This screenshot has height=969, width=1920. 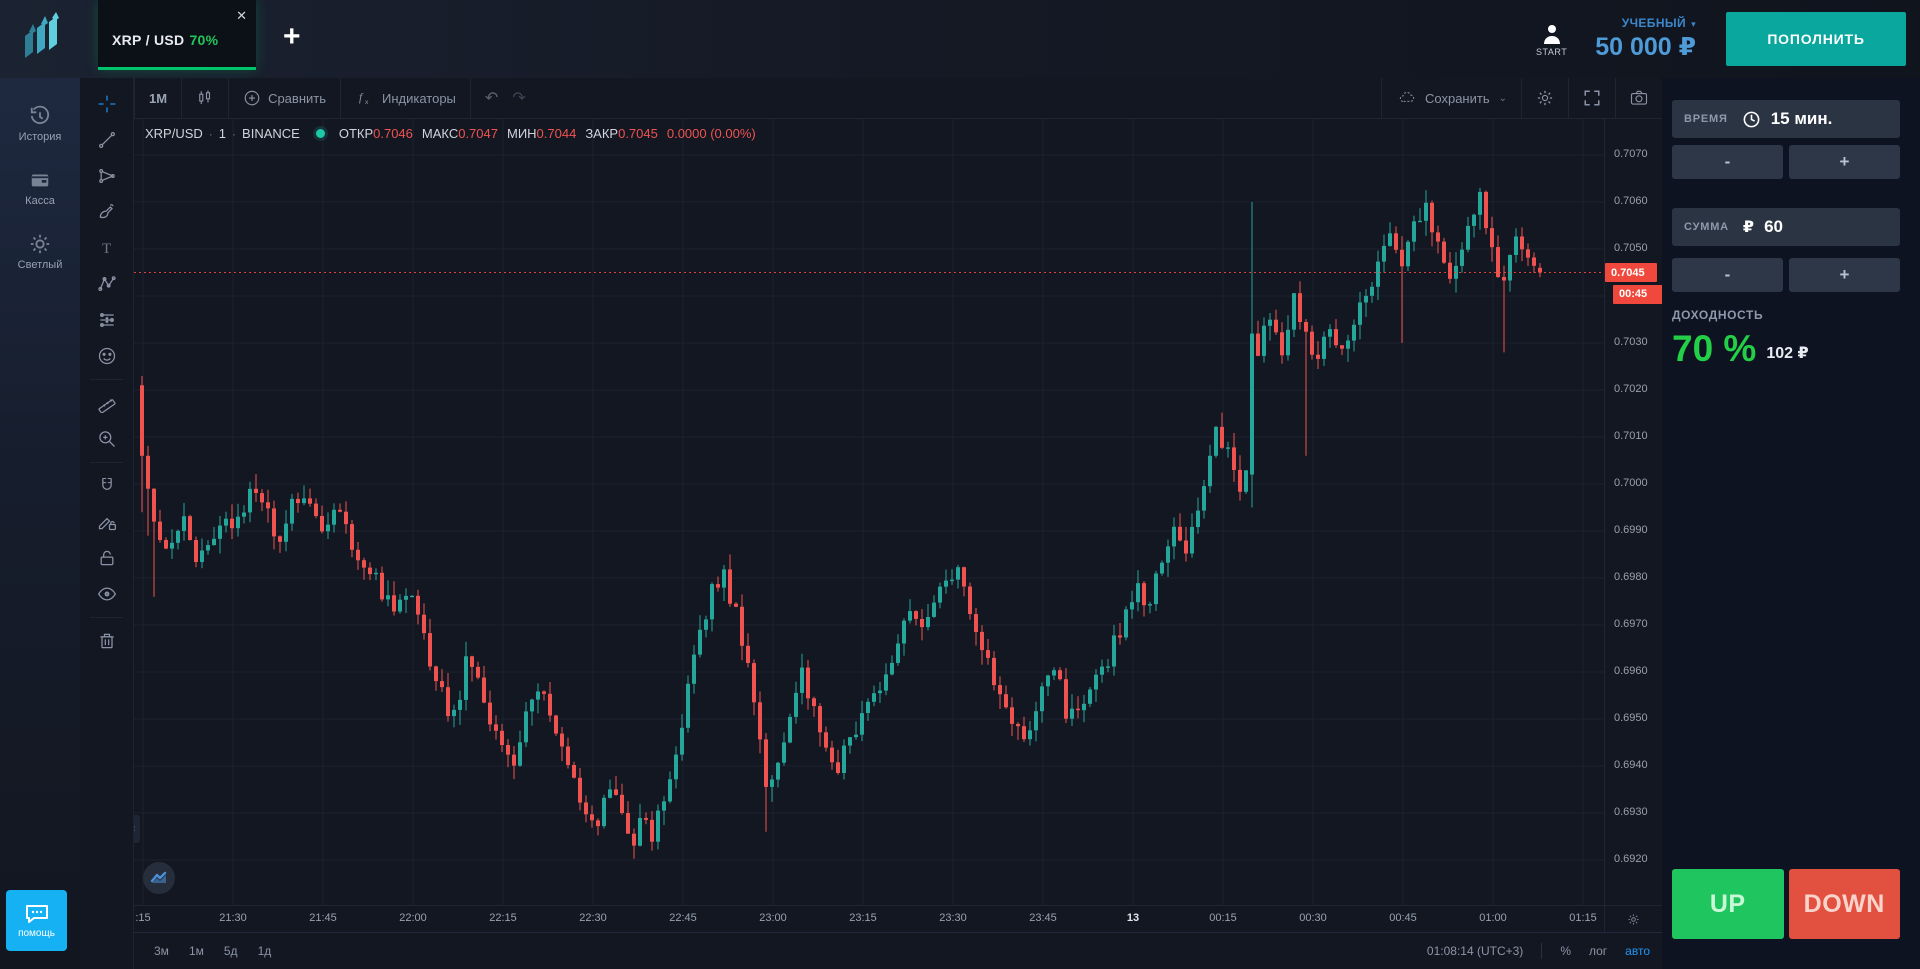 What do you see at coordinates (1457, 98) in the screenshot?
I see `save-label: Сохранить` at bounding box center [1457, 98].